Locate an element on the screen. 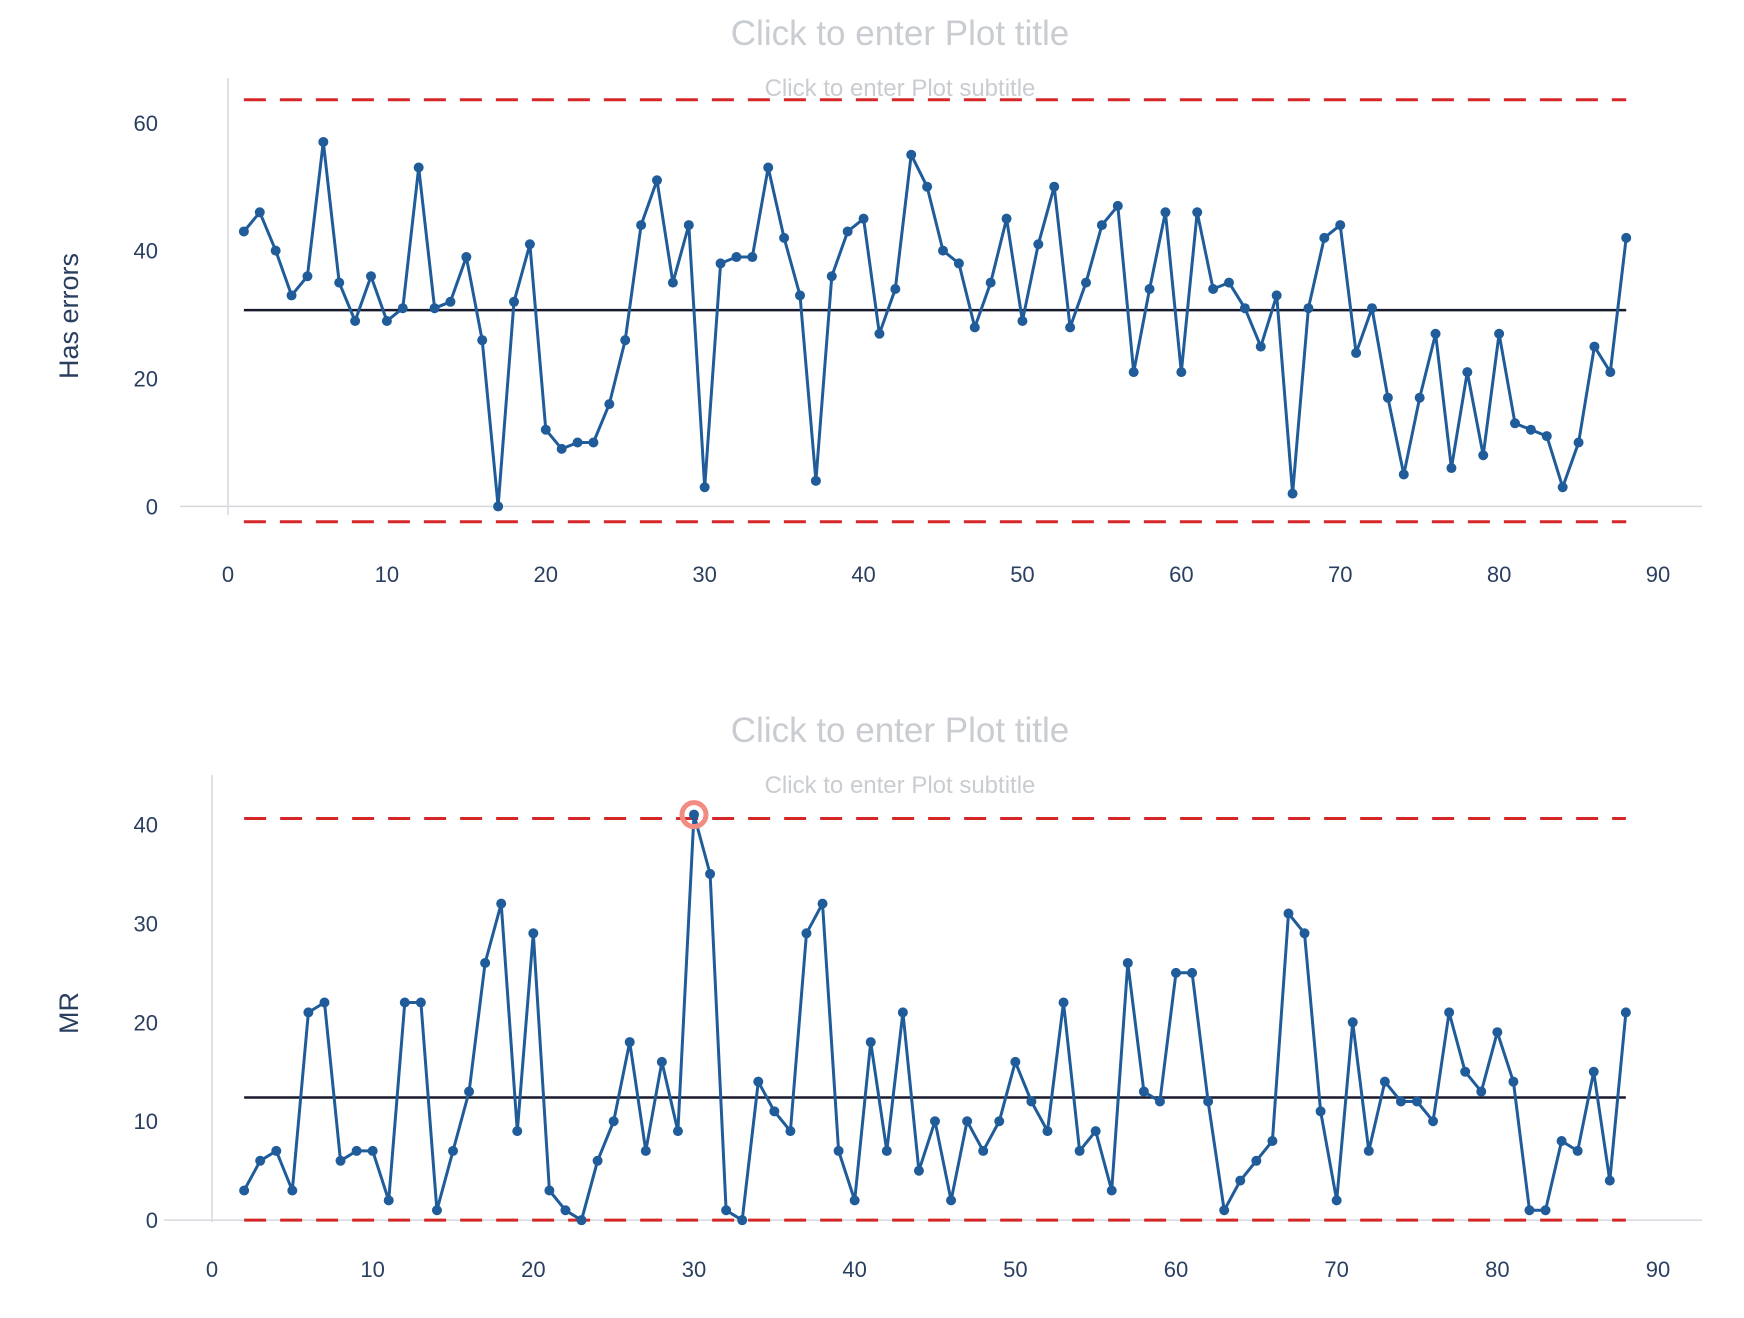  plot-title: Click to enter Plot title is located at coordinates (900, 33).